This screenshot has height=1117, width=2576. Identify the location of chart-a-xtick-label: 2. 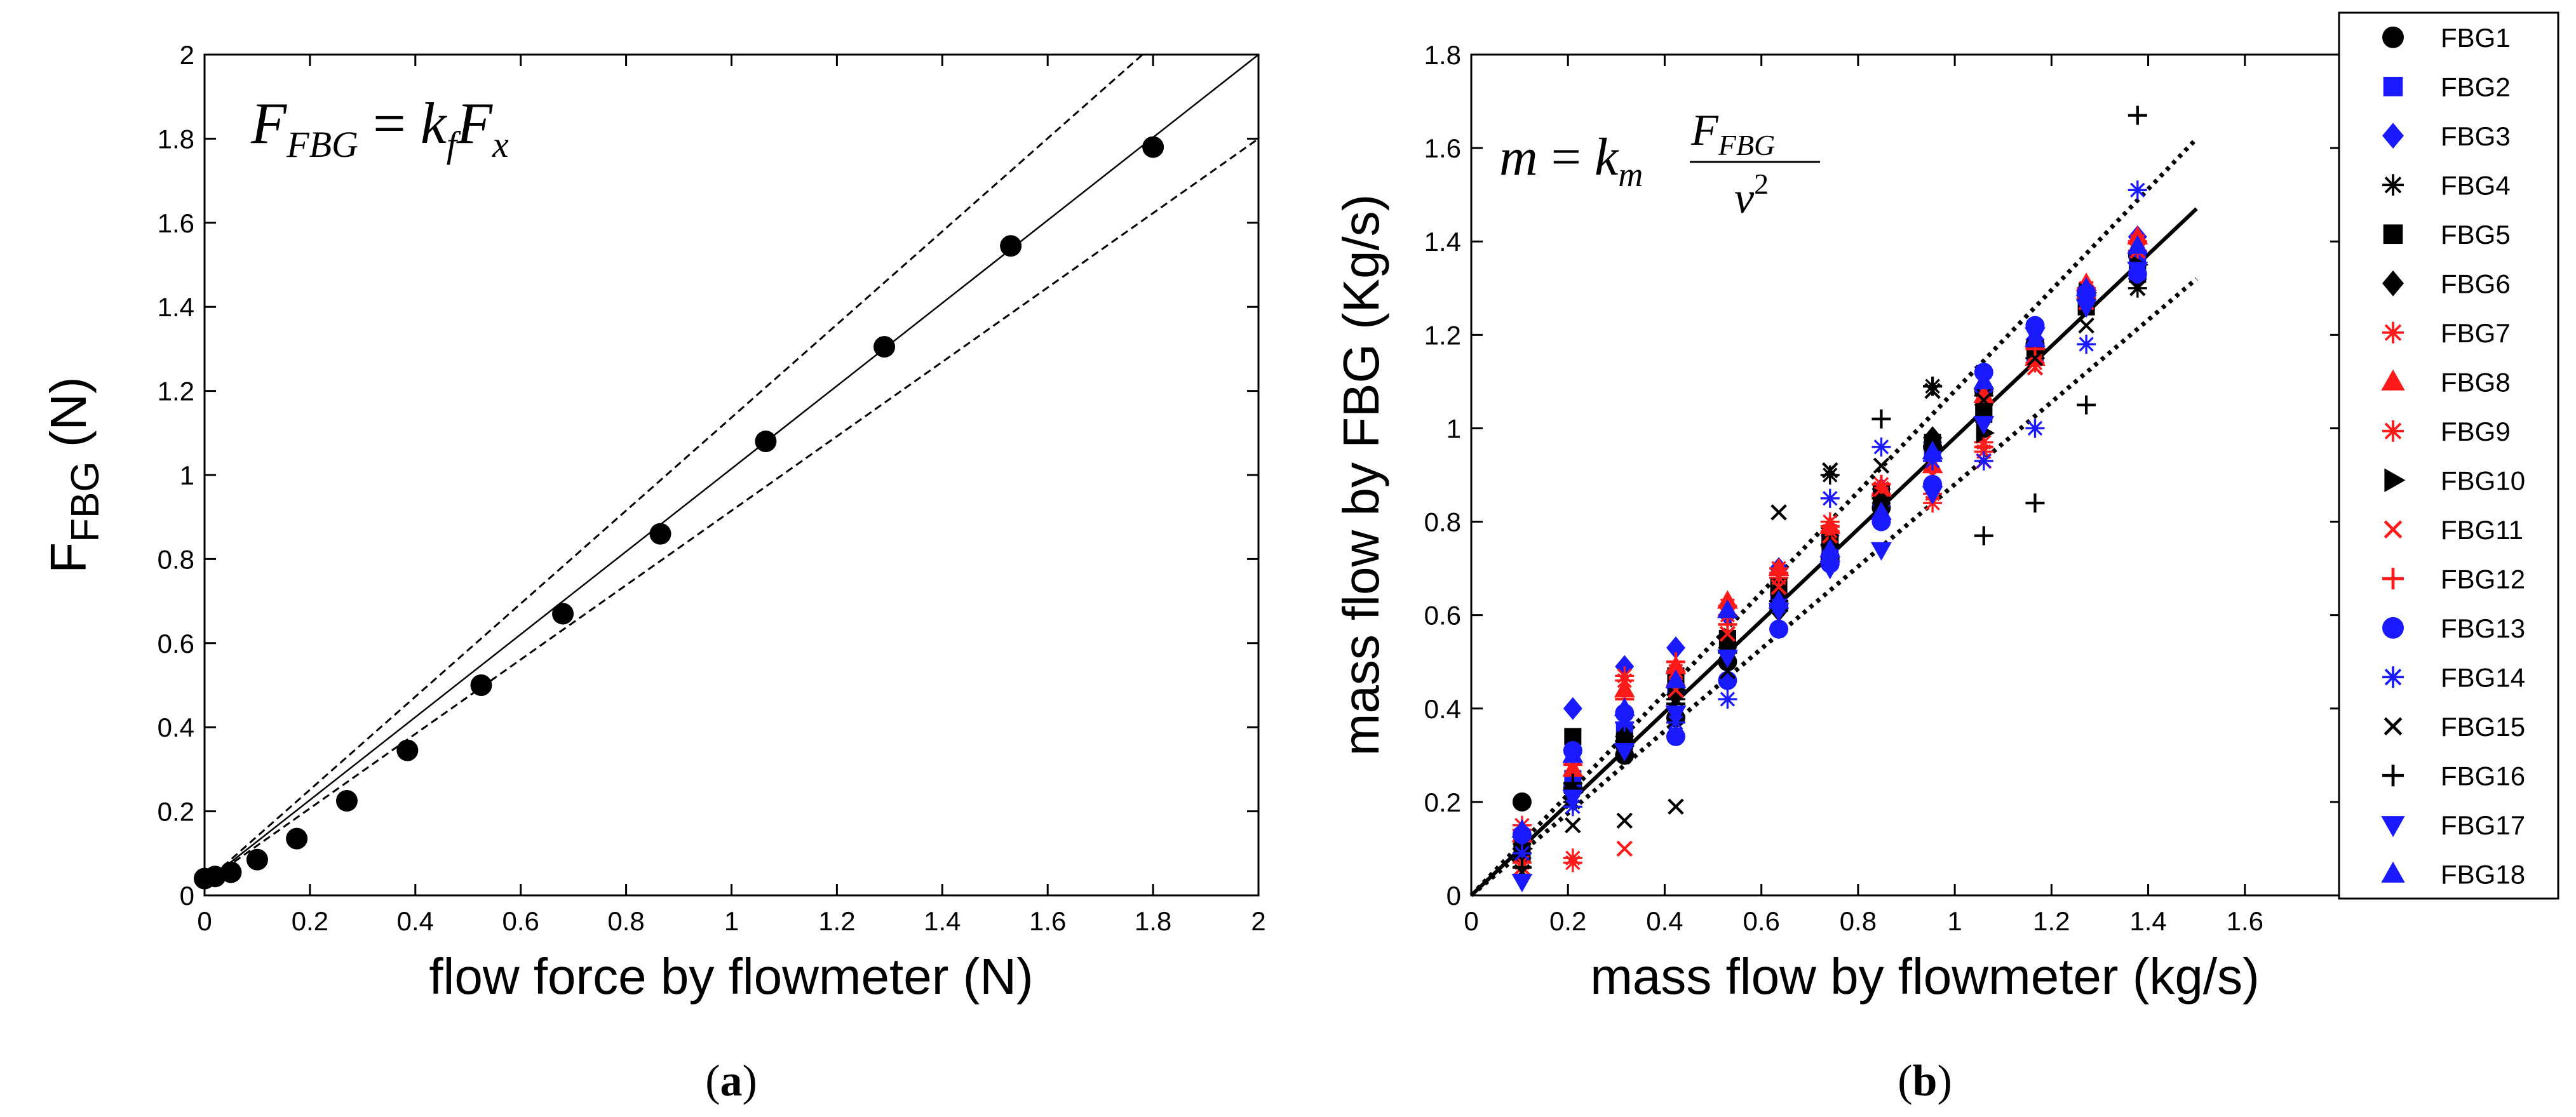
(1258, 921).